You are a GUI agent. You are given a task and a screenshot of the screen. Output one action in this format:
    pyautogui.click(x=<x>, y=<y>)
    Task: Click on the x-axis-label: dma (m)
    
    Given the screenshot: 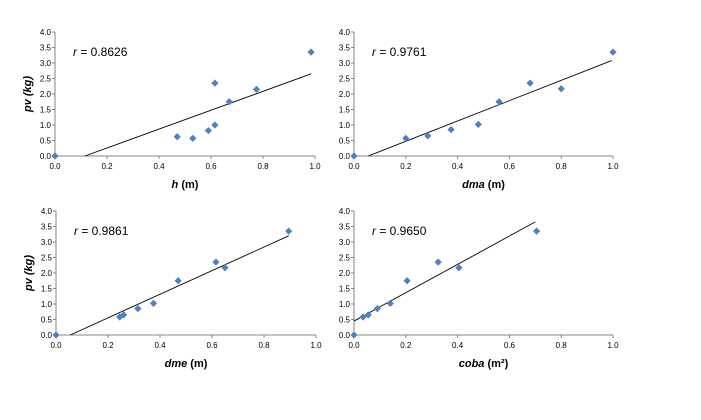 What is the action you would take?
    pyautogui.click(x=483, y=185)
    